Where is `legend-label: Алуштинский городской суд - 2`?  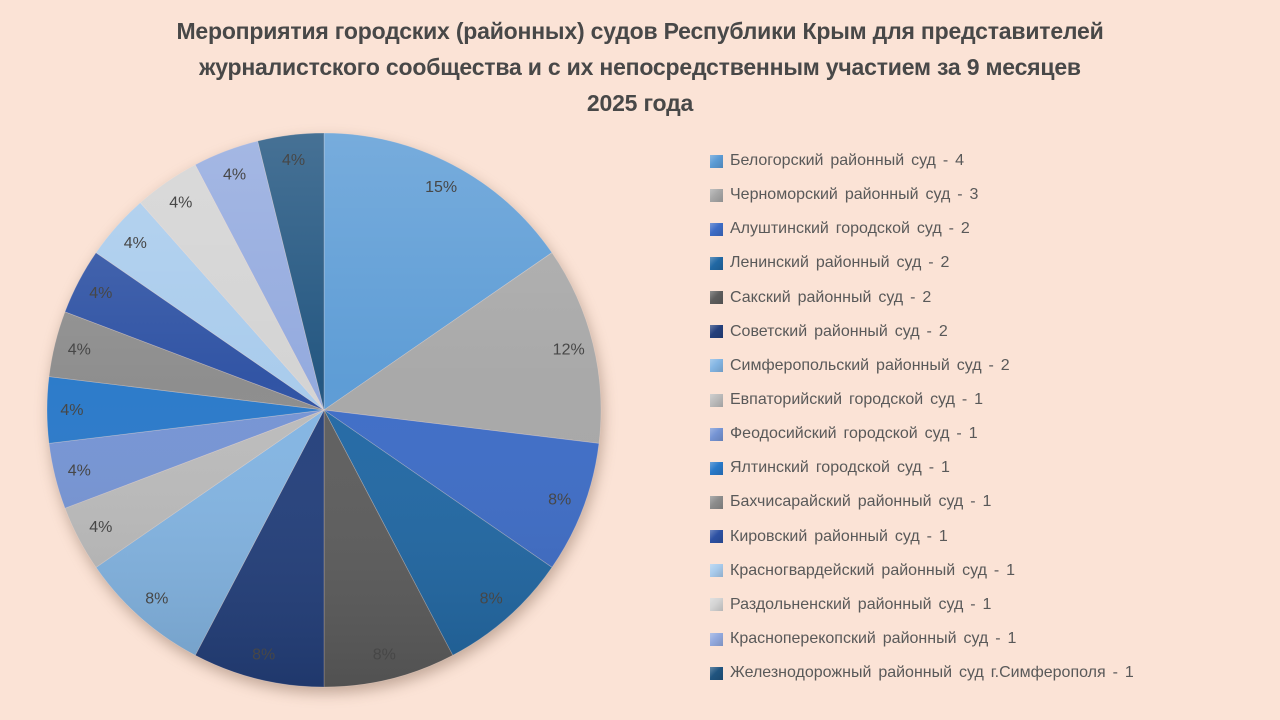 legend-label: Алуштинский городской суд - 2 is located at coordinates (850, 229).